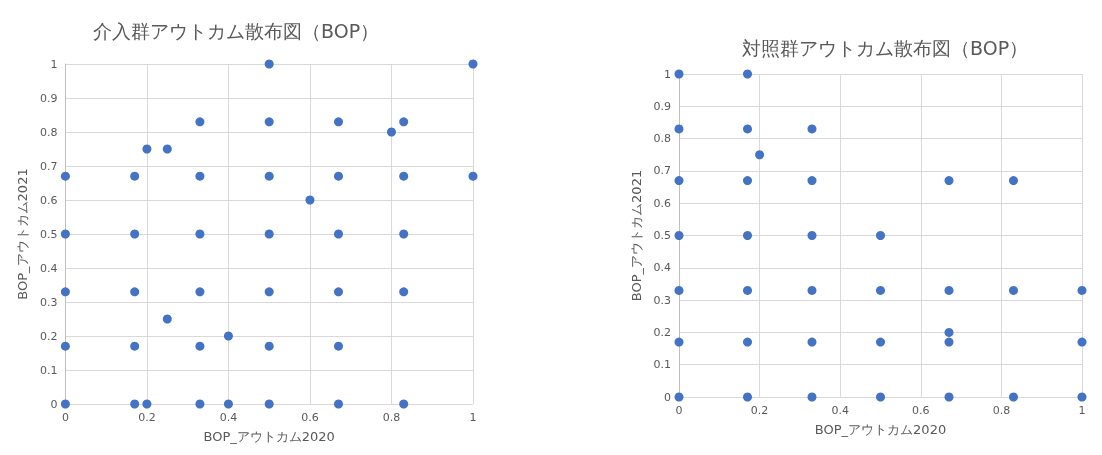 This screenshot has width=1102, height=455. Describe the element at coordinates (48, 302) in the screenshot. I see `y-tick-label: 0.3` at that location.